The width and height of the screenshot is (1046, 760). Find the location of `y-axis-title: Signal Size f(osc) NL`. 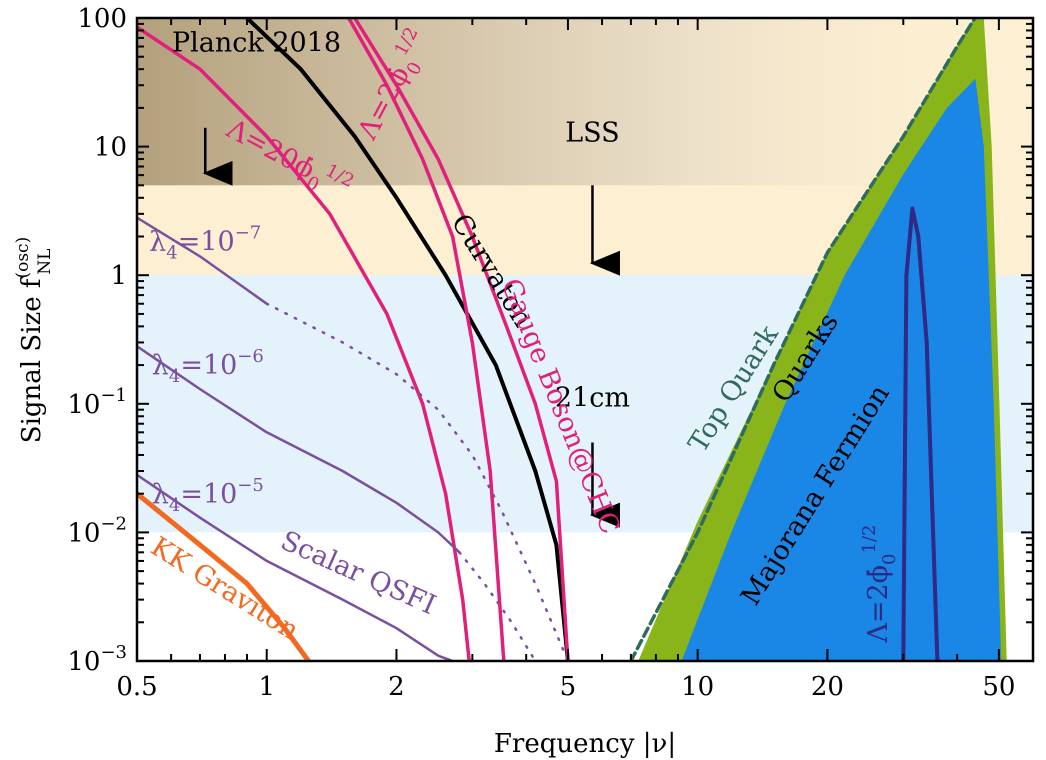

y-axis-title: Signal Size f(osc) NL is located at coordinates (34, 340).